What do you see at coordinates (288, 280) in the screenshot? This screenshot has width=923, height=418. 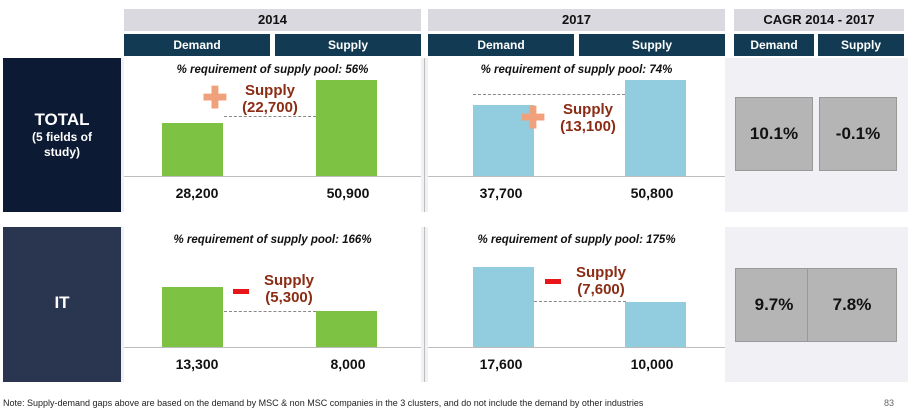 I see `it-gap-2014-title: Supply` at bounding box center [288, 280].